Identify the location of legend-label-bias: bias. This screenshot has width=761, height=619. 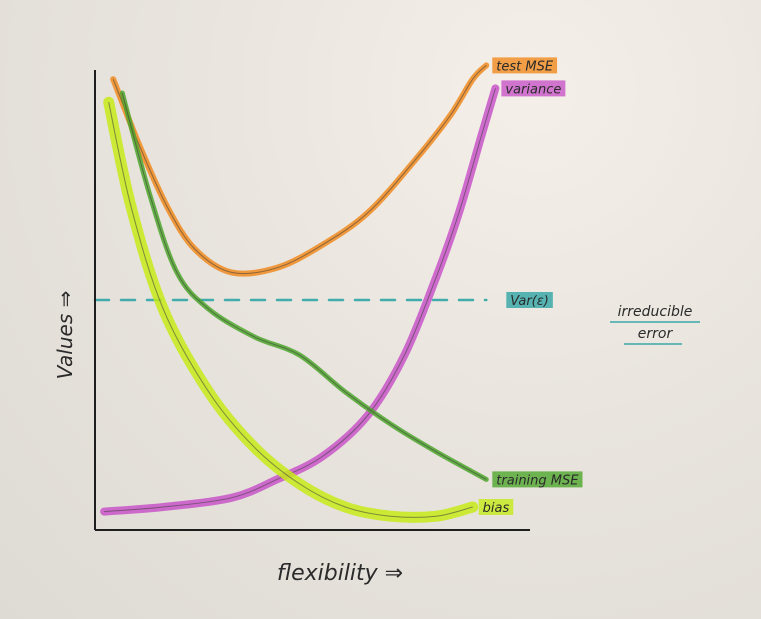
(496, 508).